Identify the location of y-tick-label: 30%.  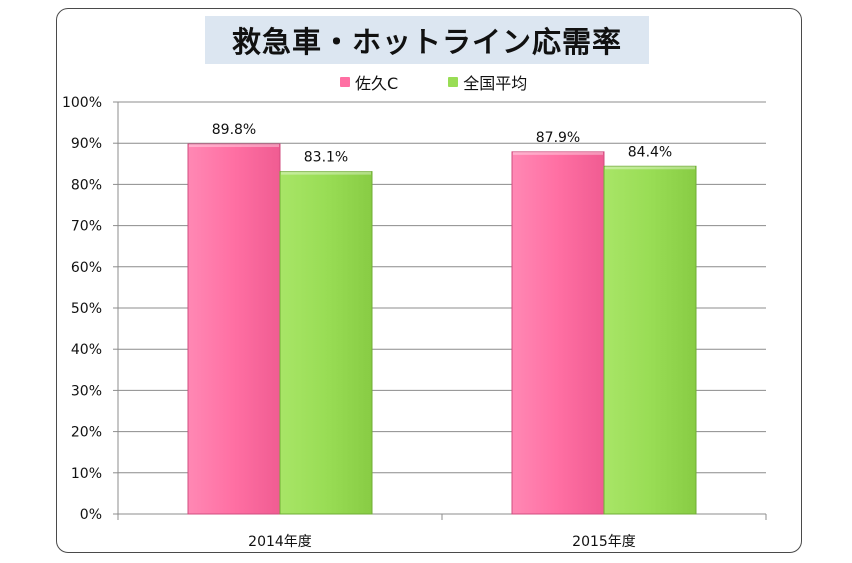
(86, 391).